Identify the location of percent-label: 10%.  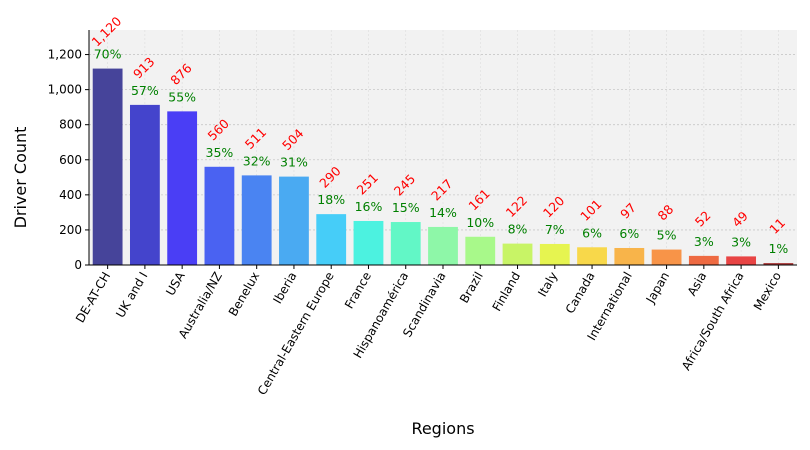
(480, 222).